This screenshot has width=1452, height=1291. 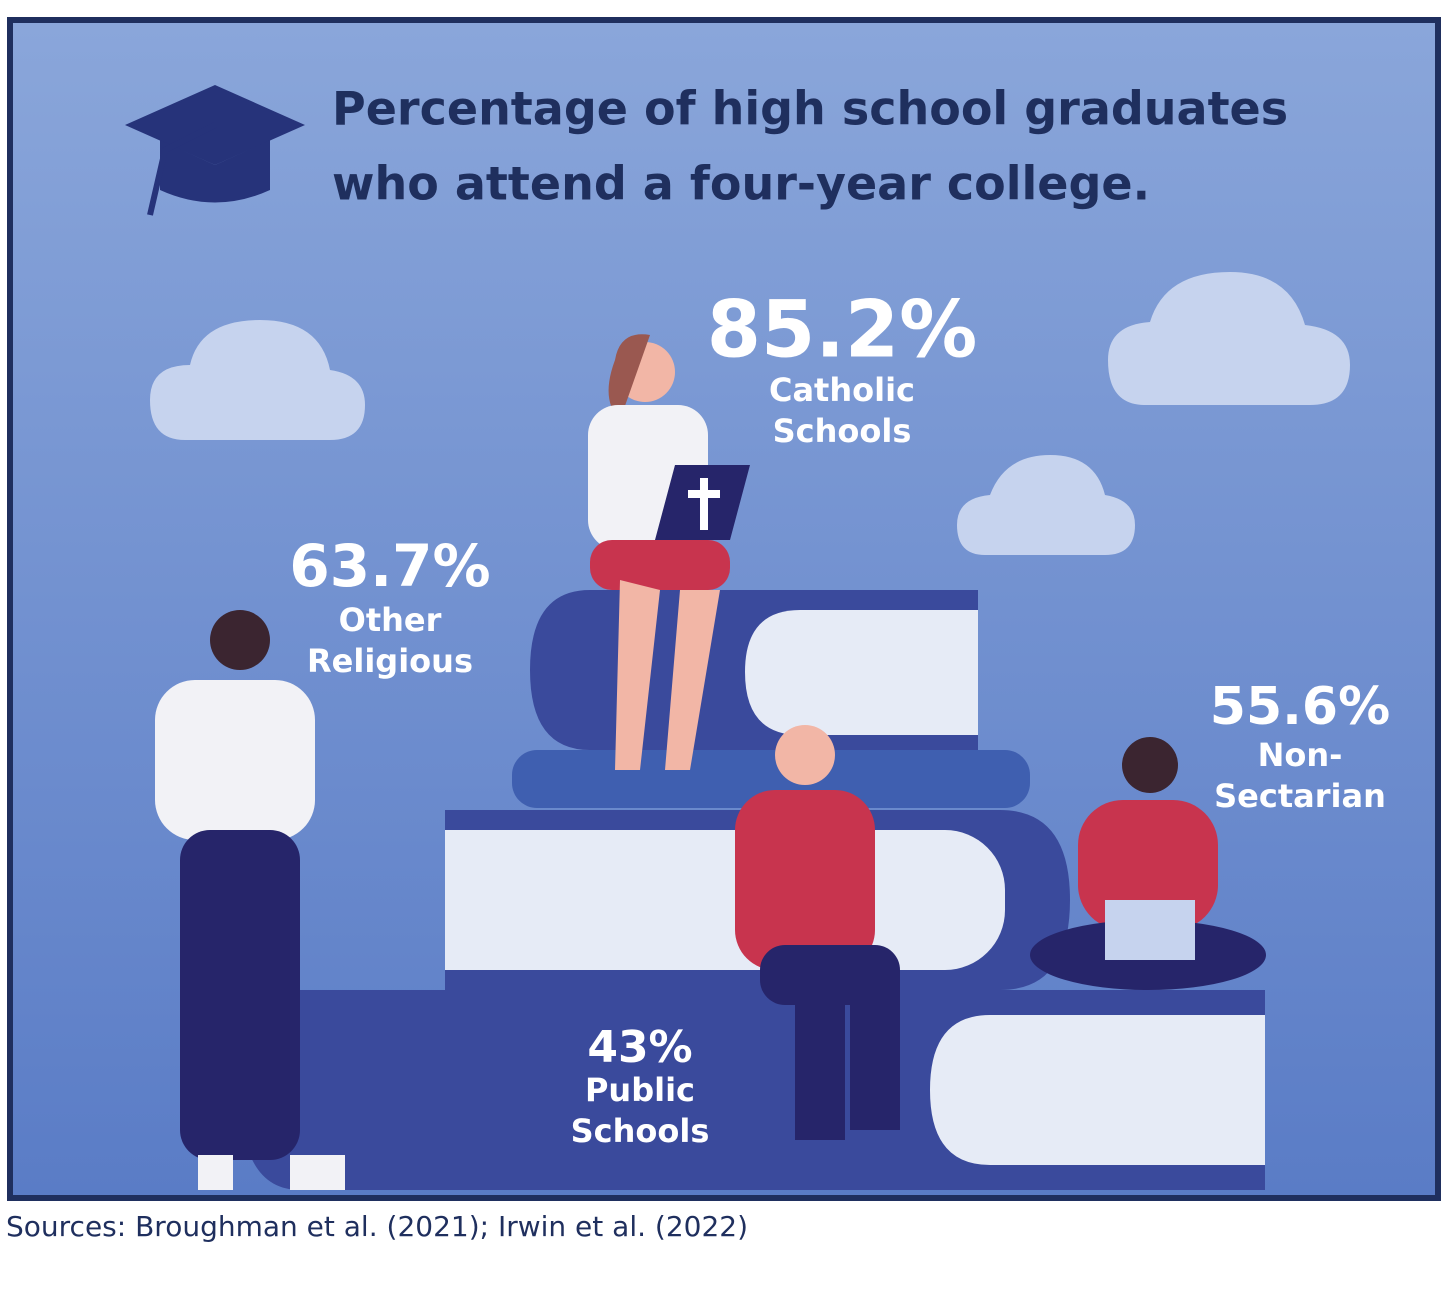 What do you see at coordinates (1300, 755) in the screenshot?
I see `stat-label: Non-` at bounding box center [1300, 755].